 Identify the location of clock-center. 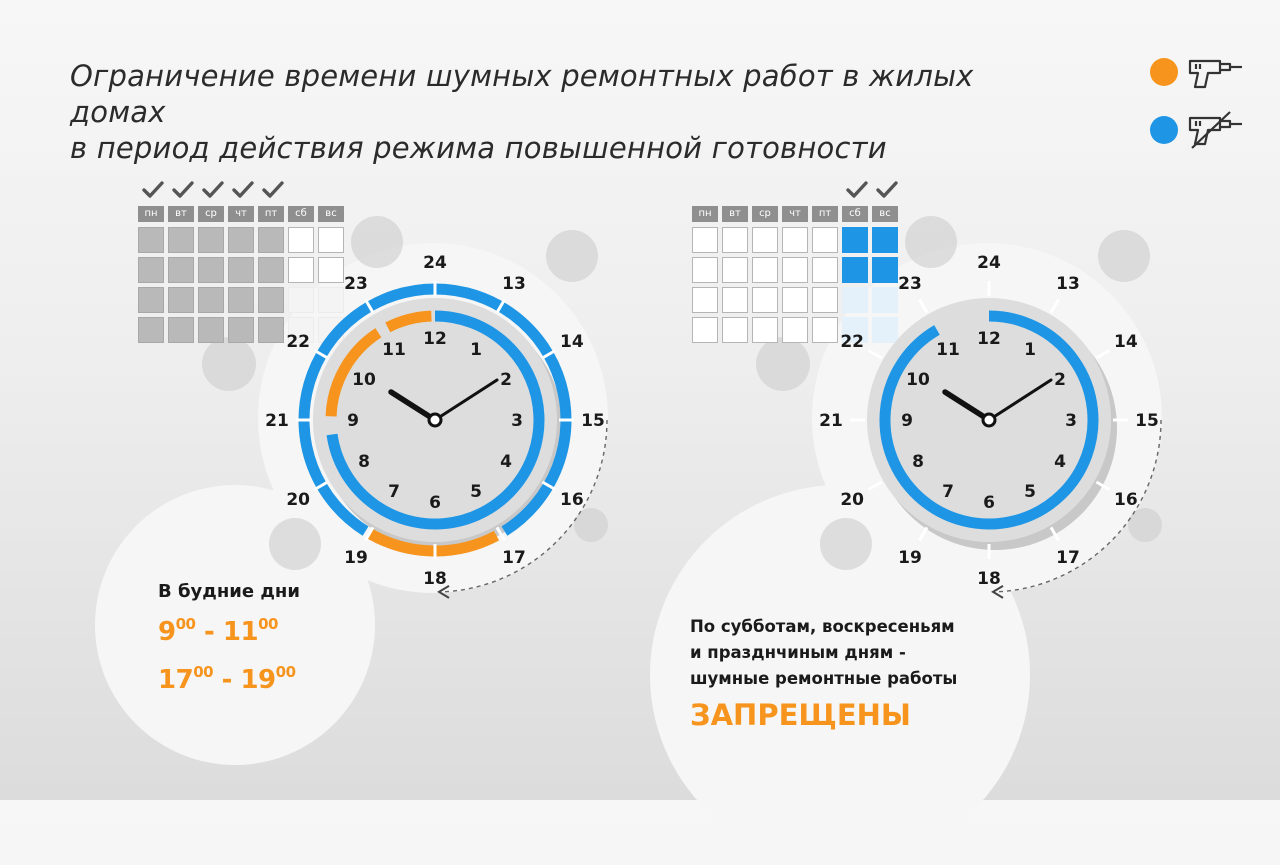
(435, 420).